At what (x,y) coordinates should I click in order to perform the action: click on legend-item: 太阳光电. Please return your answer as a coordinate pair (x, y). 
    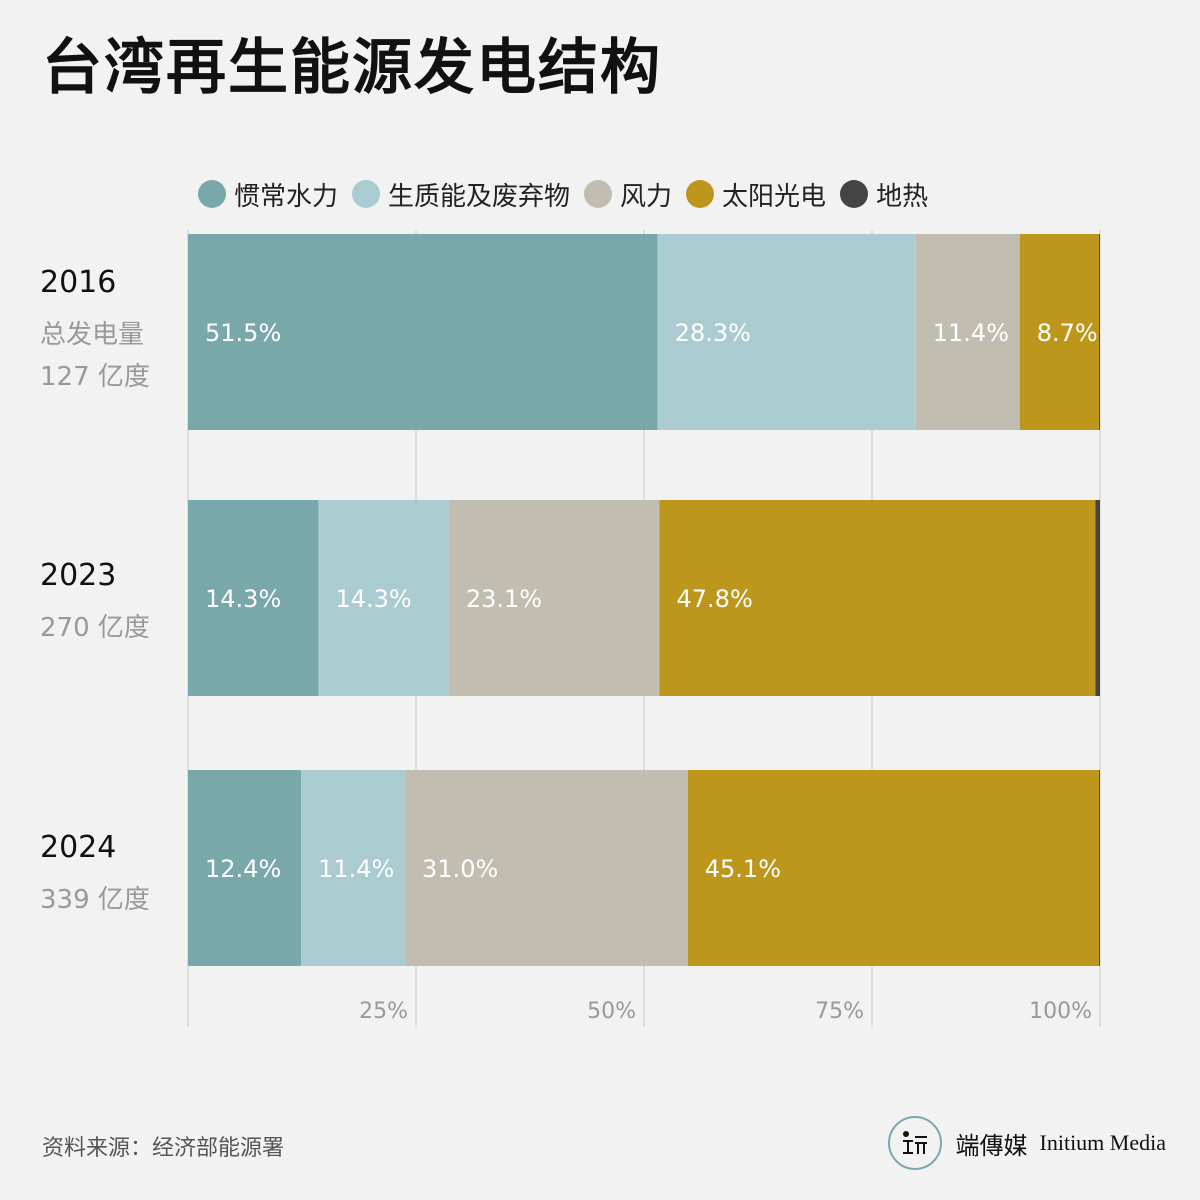
    Looking at the image, I should click on (756, 194).